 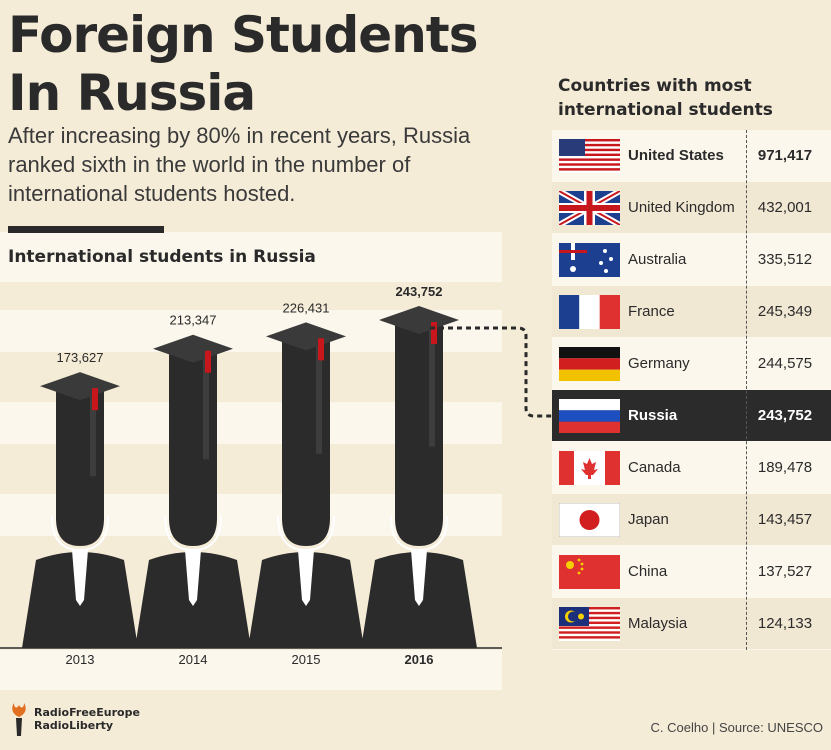 I want to click on data-label: 213,347, so click(x=193, y=320).